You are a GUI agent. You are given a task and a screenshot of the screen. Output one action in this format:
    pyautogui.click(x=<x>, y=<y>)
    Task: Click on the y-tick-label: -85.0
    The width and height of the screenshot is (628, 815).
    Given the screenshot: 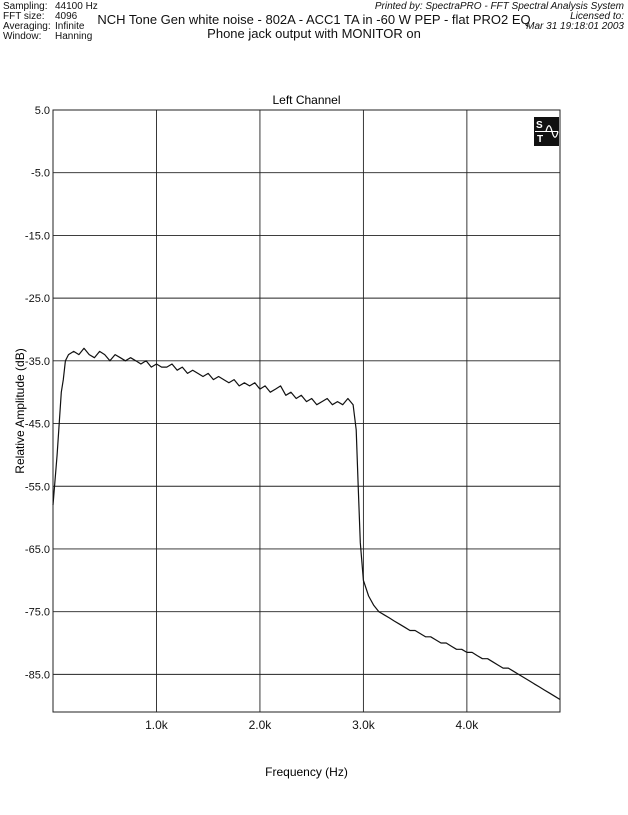 What is the action you would take?
    pyautogui.click(x=37, y=675)
    